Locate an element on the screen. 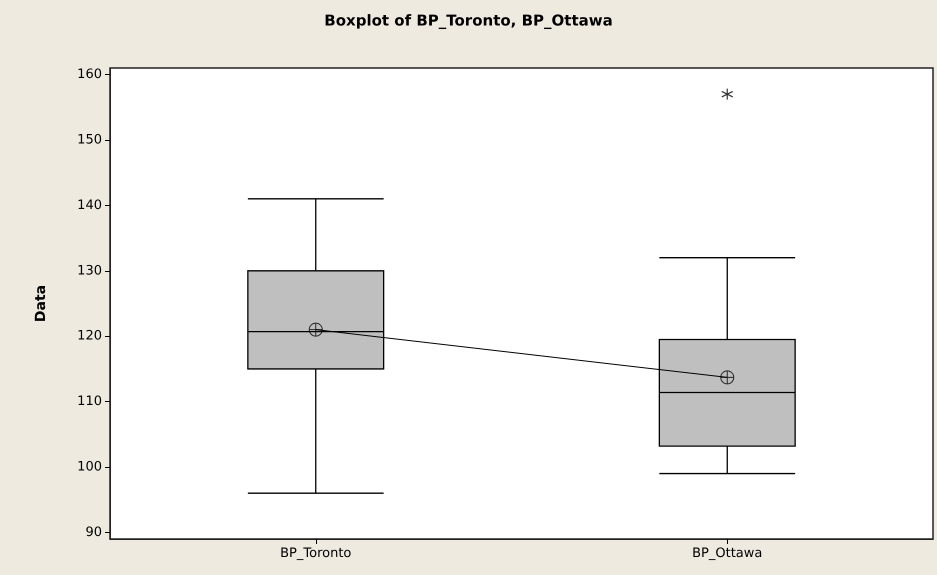 Image resolution: width=937 pixels, height=575 pixels. y-tick-label: 90 is located at coordinates (93, 532).